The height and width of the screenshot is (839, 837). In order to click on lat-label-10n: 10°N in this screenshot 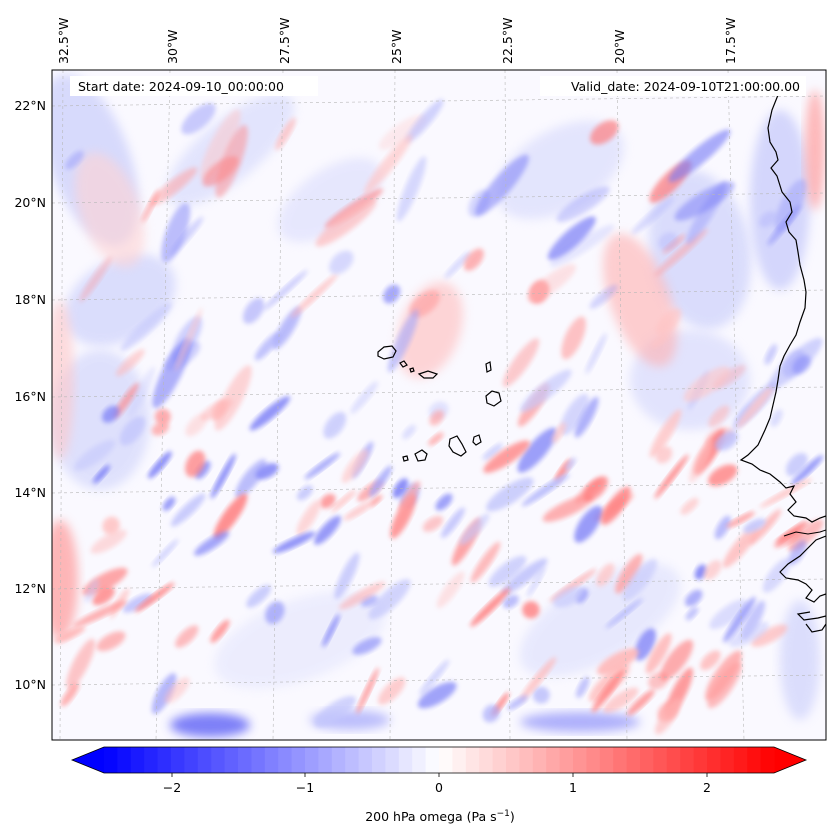, I will do `click(30, 684)`.